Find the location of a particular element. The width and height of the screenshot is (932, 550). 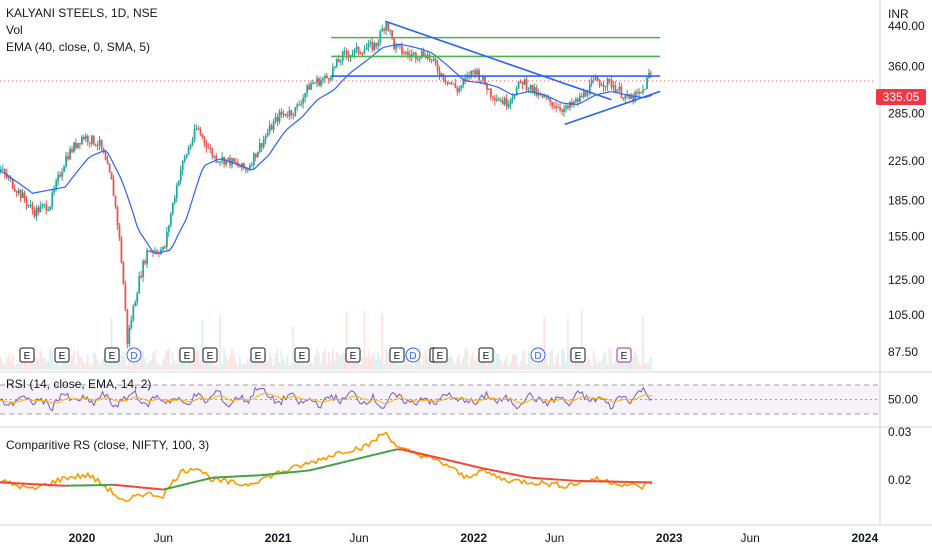

rsi-pane is located at coordinates (440, 399).